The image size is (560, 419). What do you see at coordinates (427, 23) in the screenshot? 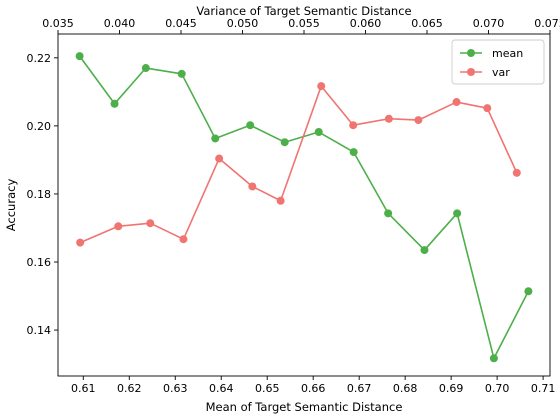
I see `top-x-tick-label: 0.065` at bounding box center [427, 23].